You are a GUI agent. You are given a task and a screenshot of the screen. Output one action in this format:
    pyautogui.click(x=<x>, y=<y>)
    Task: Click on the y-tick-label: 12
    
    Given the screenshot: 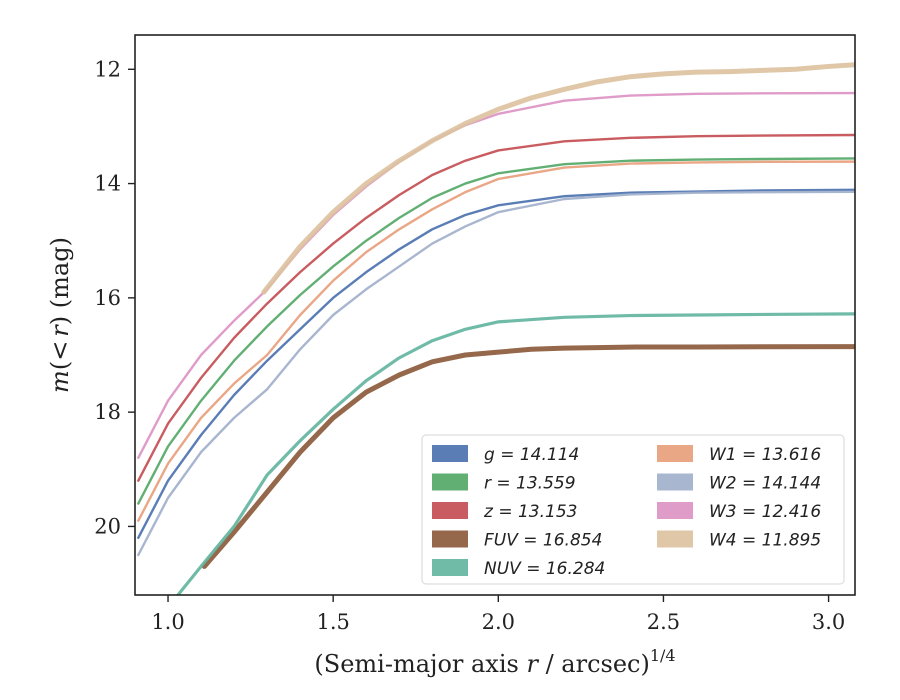 What is the action you would take?
    pyautogui.click(x=107, y=69)
    